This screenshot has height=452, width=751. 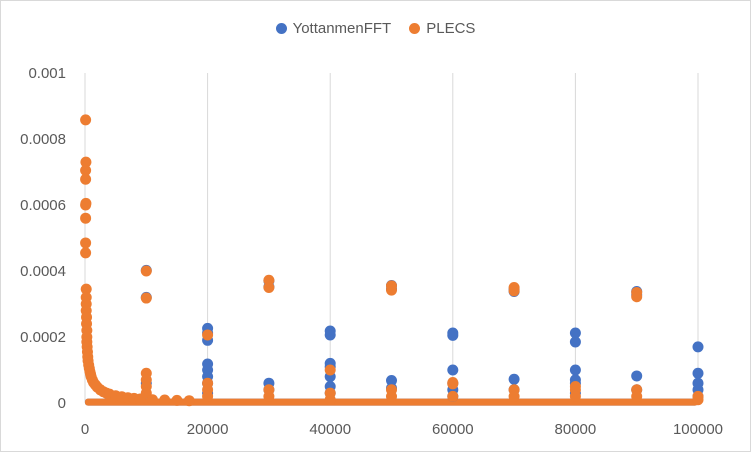 I want to click on y-tick-label: 0.0008, so click(x=43, y=139).